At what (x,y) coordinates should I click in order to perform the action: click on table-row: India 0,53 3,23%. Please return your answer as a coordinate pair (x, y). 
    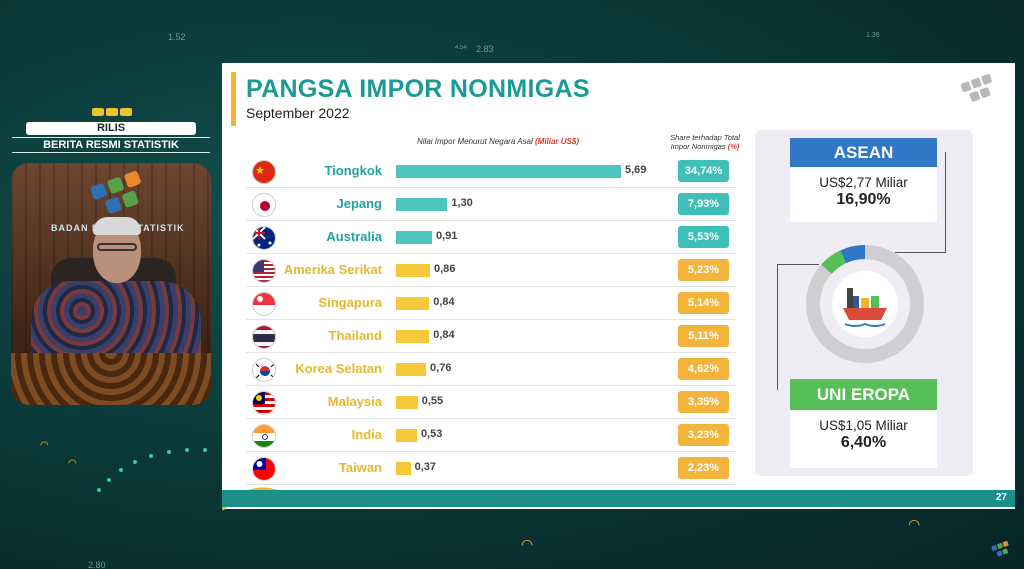
    Looking at the image, I should click on (491, 435).